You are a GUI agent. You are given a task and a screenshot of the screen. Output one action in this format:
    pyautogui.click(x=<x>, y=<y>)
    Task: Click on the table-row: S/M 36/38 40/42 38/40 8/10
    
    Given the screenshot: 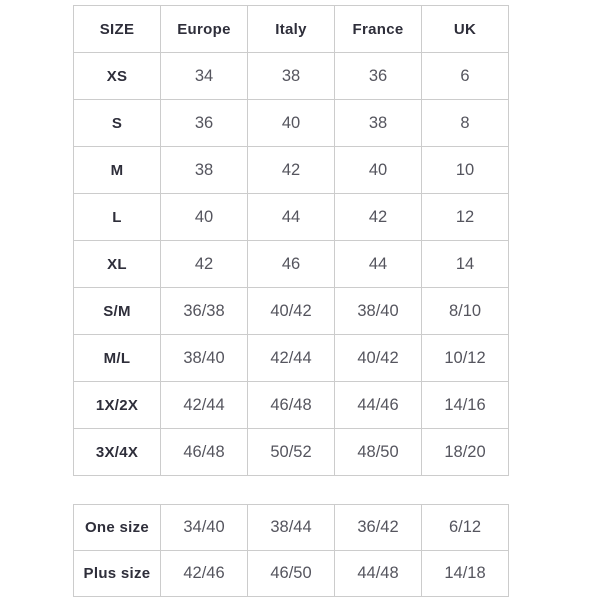 What is the action you would take?
    pyautogui.click(x=291, y=311)
    